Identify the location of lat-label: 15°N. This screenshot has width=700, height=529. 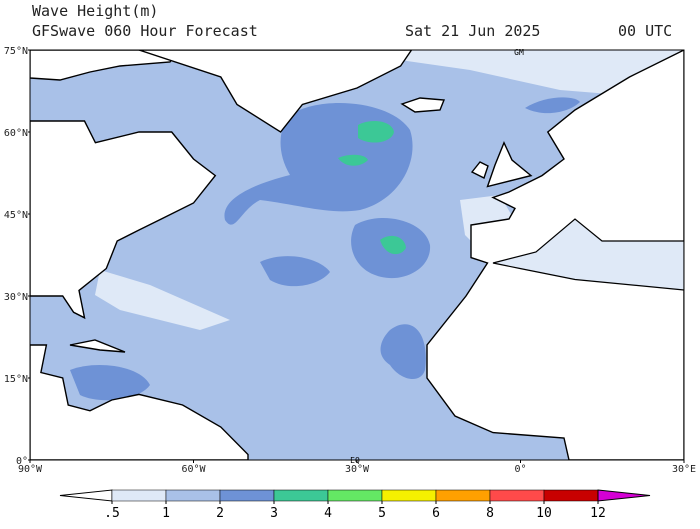
(16, 379).